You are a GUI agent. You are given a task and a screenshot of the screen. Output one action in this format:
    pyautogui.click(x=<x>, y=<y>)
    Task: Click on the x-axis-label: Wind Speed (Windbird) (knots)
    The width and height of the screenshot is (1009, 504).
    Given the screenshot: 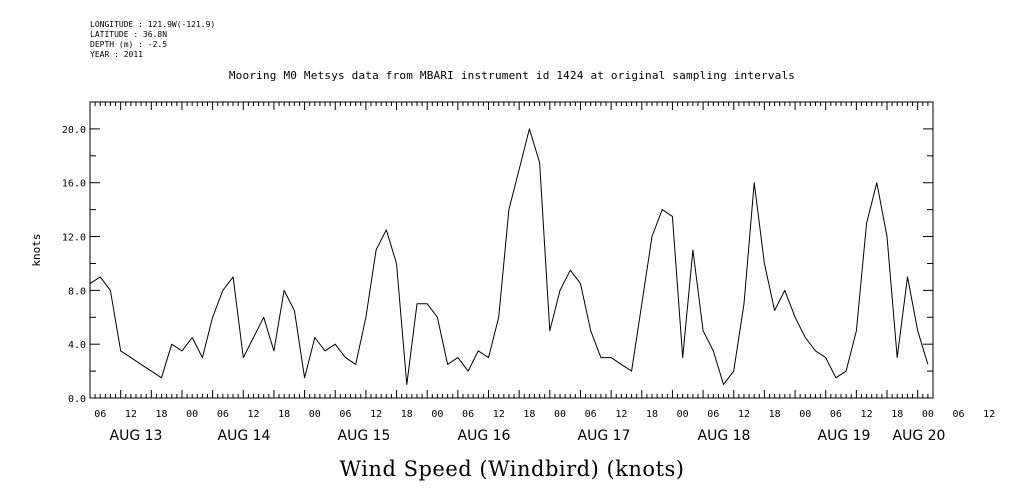 What is the action you would take?
    pyautogui.click(x=512, y=469)
    